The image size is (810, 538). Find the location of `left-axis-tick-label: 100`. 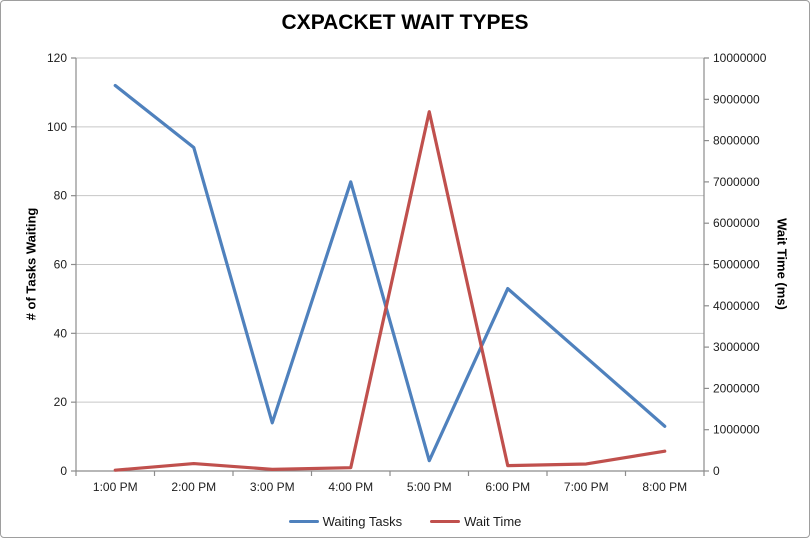

left-axis-tick-label: 100 is located at coordinates (57, 127).